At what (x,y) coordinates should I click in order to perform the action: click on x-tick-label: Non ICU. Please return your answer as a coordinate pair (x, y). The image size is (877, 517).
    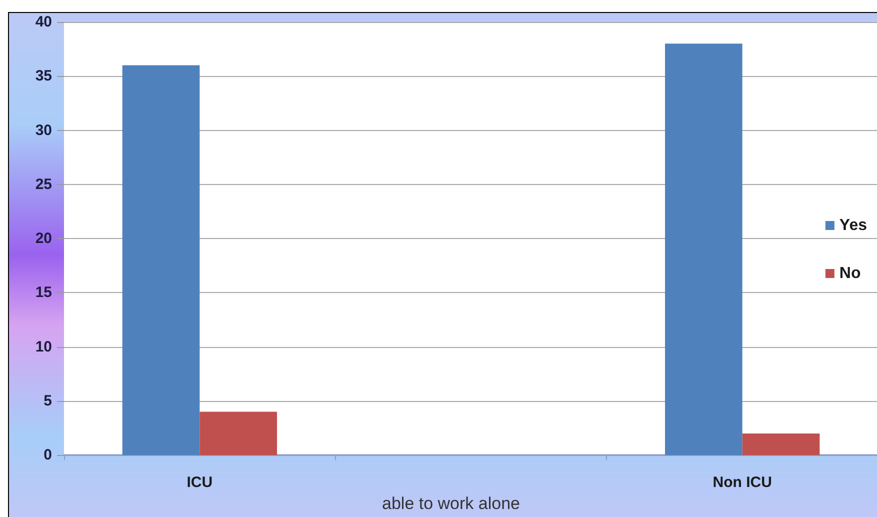
    Looking at the image, I should click on (742, 483).